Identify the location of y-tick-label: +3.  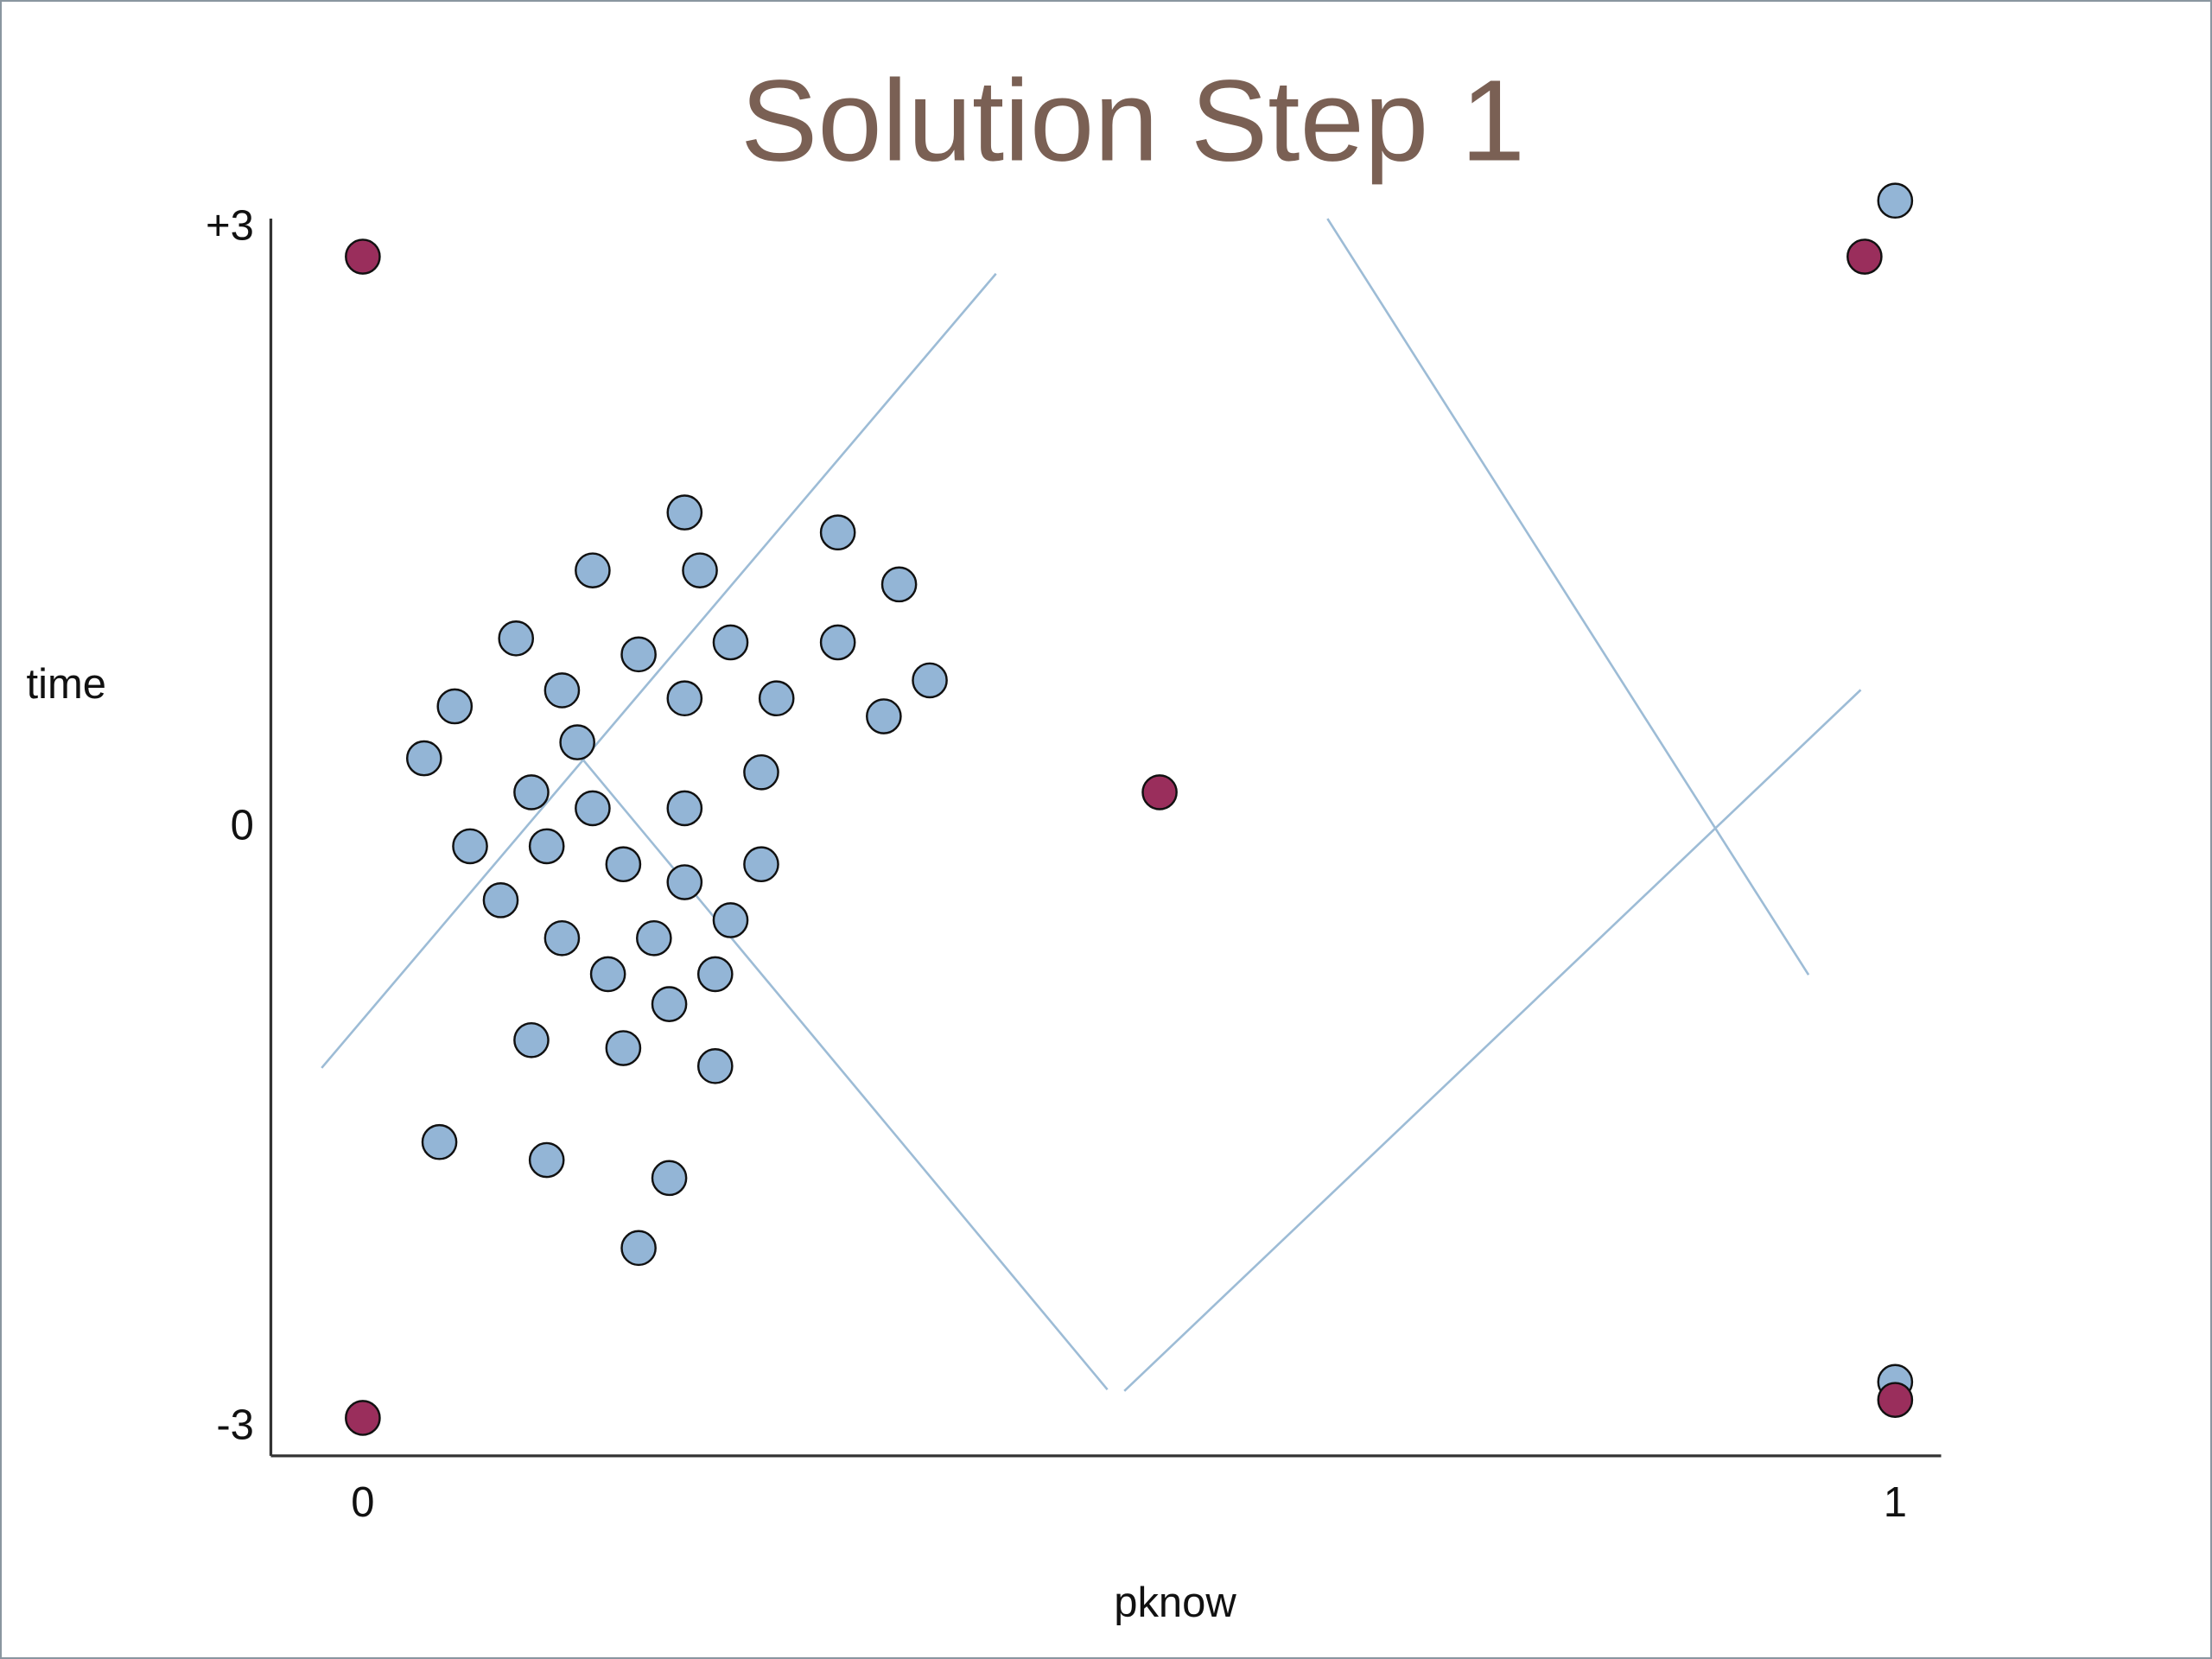
(230, 226).